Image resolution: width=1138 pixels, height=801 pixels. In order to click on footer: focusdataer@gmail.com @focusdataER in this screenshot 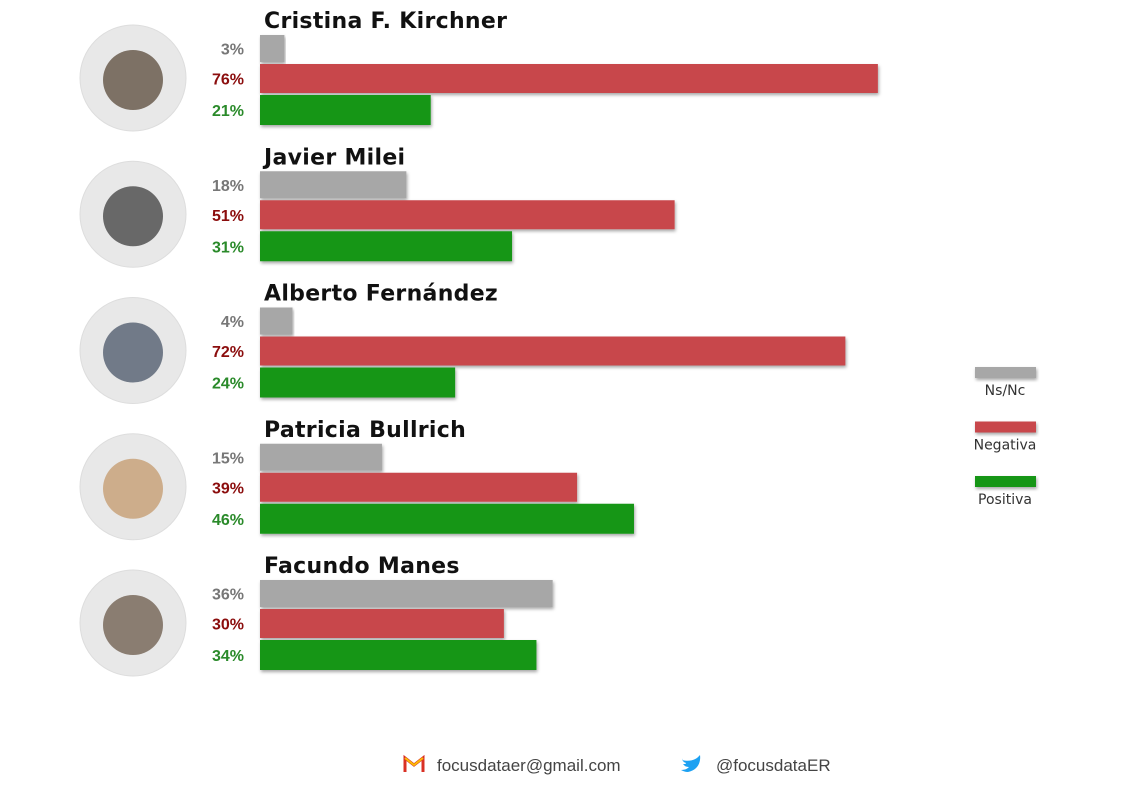, I will do `click(617, 764)`.